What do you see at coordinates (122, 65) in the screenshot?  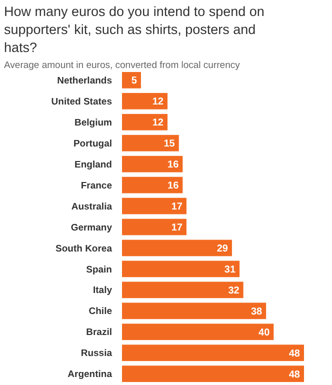 I see `chart-subtitle: Average amount in euros, converted from local currency` at bounding box center [122, 65].